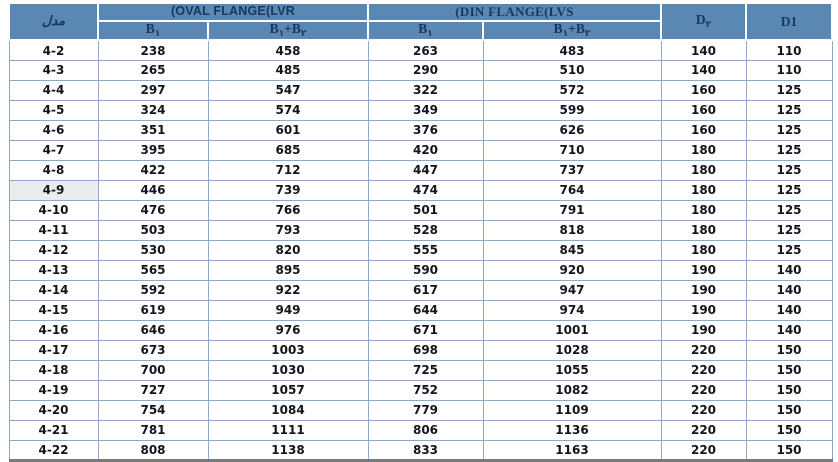 Image resolution: width=838 pixels, height=462 pixels. What do you see at coordinates (572, 230) in the screenshot?
I see `value-cell: 818` at bounding box center [572, 230].